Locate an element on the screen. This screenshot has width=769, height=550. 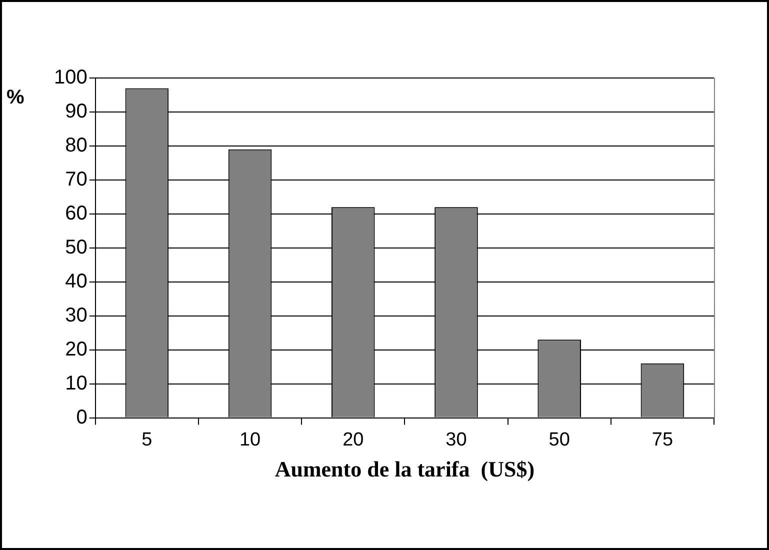
y-tick-label: 50 is located at coordinates (76, 247).